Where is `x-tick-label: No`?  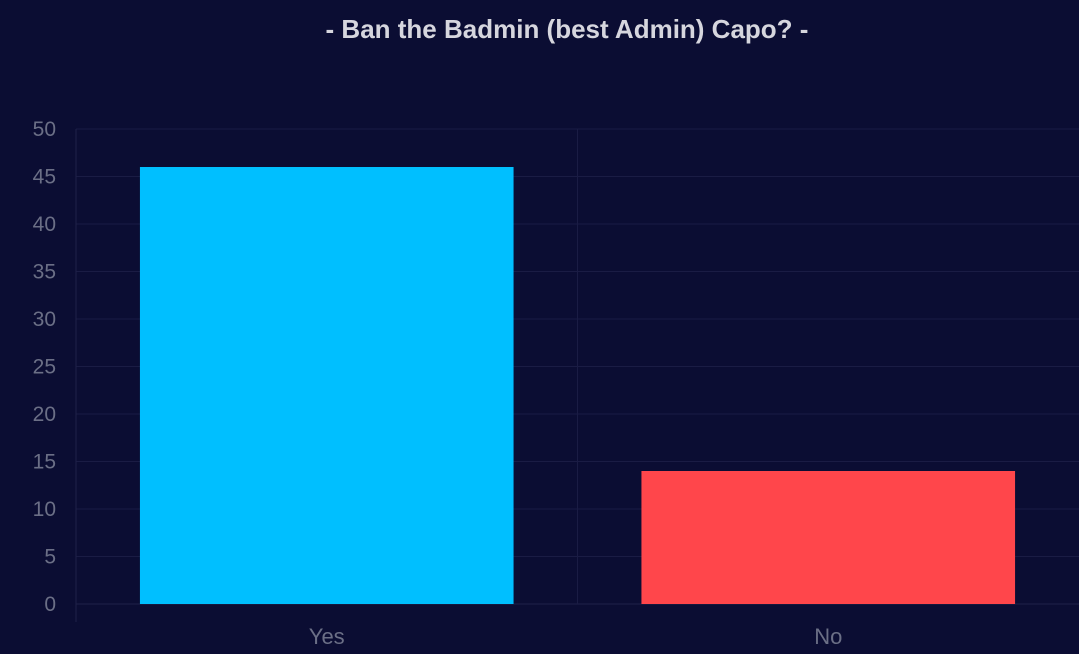
x-tick-label: No is located at coordinates (828, 636).